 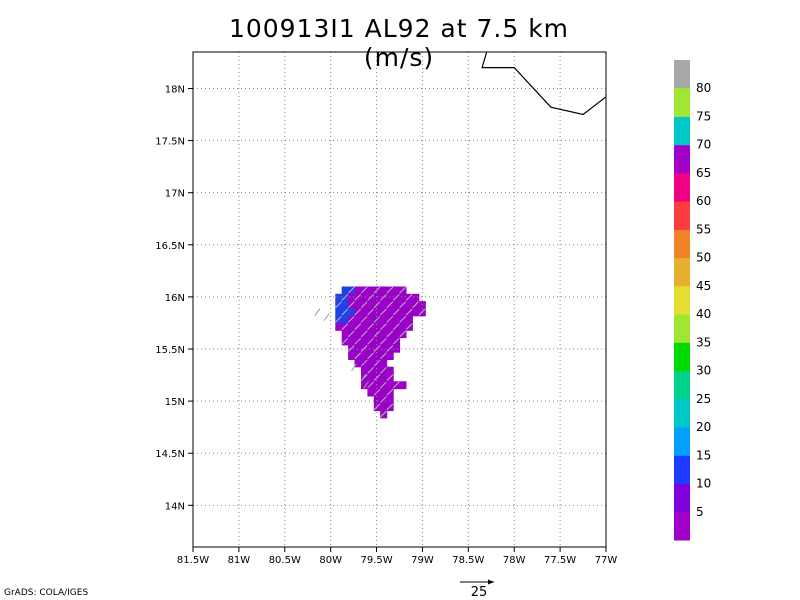 What do you see at coordinates (175, 298) in the screenshot?
I see `lat-tick-label: 16N` at bounding box center [175, 298].